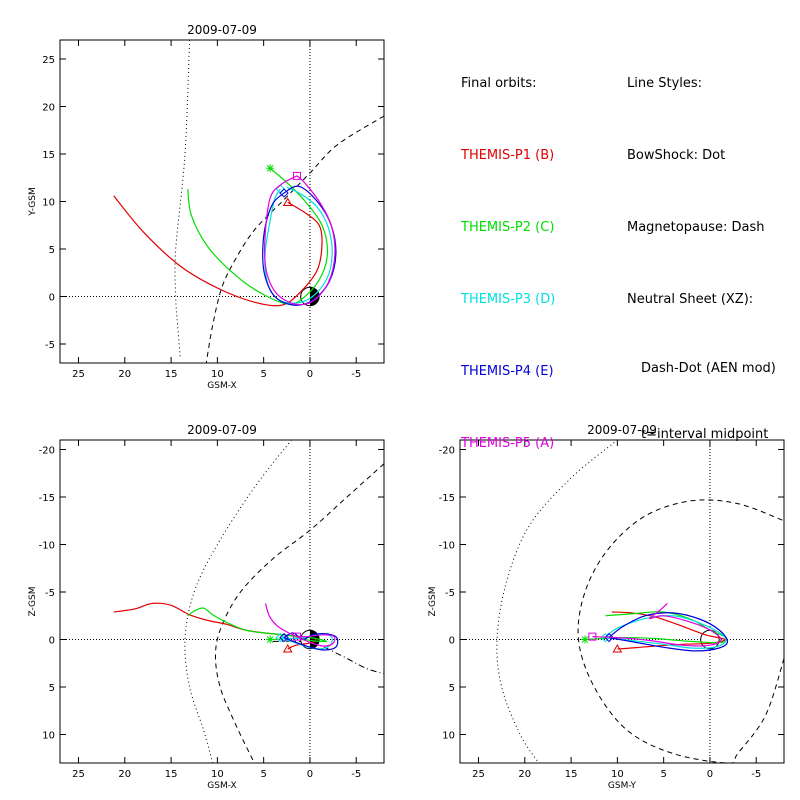  What do you see at coordinates (221, 786) in the screenshot?
I see `chart2-xlabel: GSM-X` at bounding box center [221, 786].